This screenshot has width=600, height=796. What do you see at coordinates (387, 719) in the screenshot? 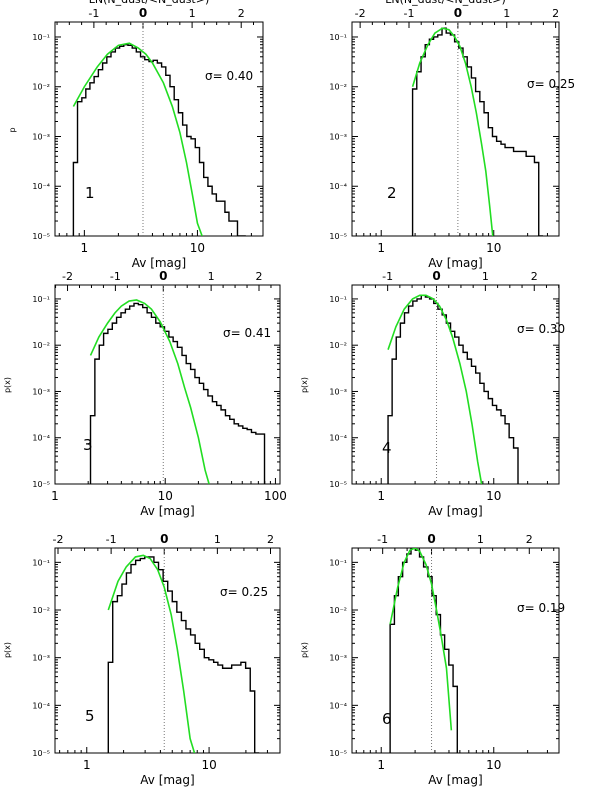
I see `panel-number: 6` at bounding box center [387, 719].